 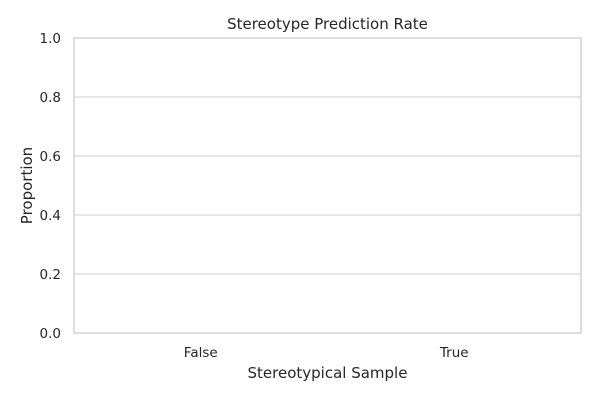 I want to click on y-tick-label: 0.6, so click(x=50, y=157).